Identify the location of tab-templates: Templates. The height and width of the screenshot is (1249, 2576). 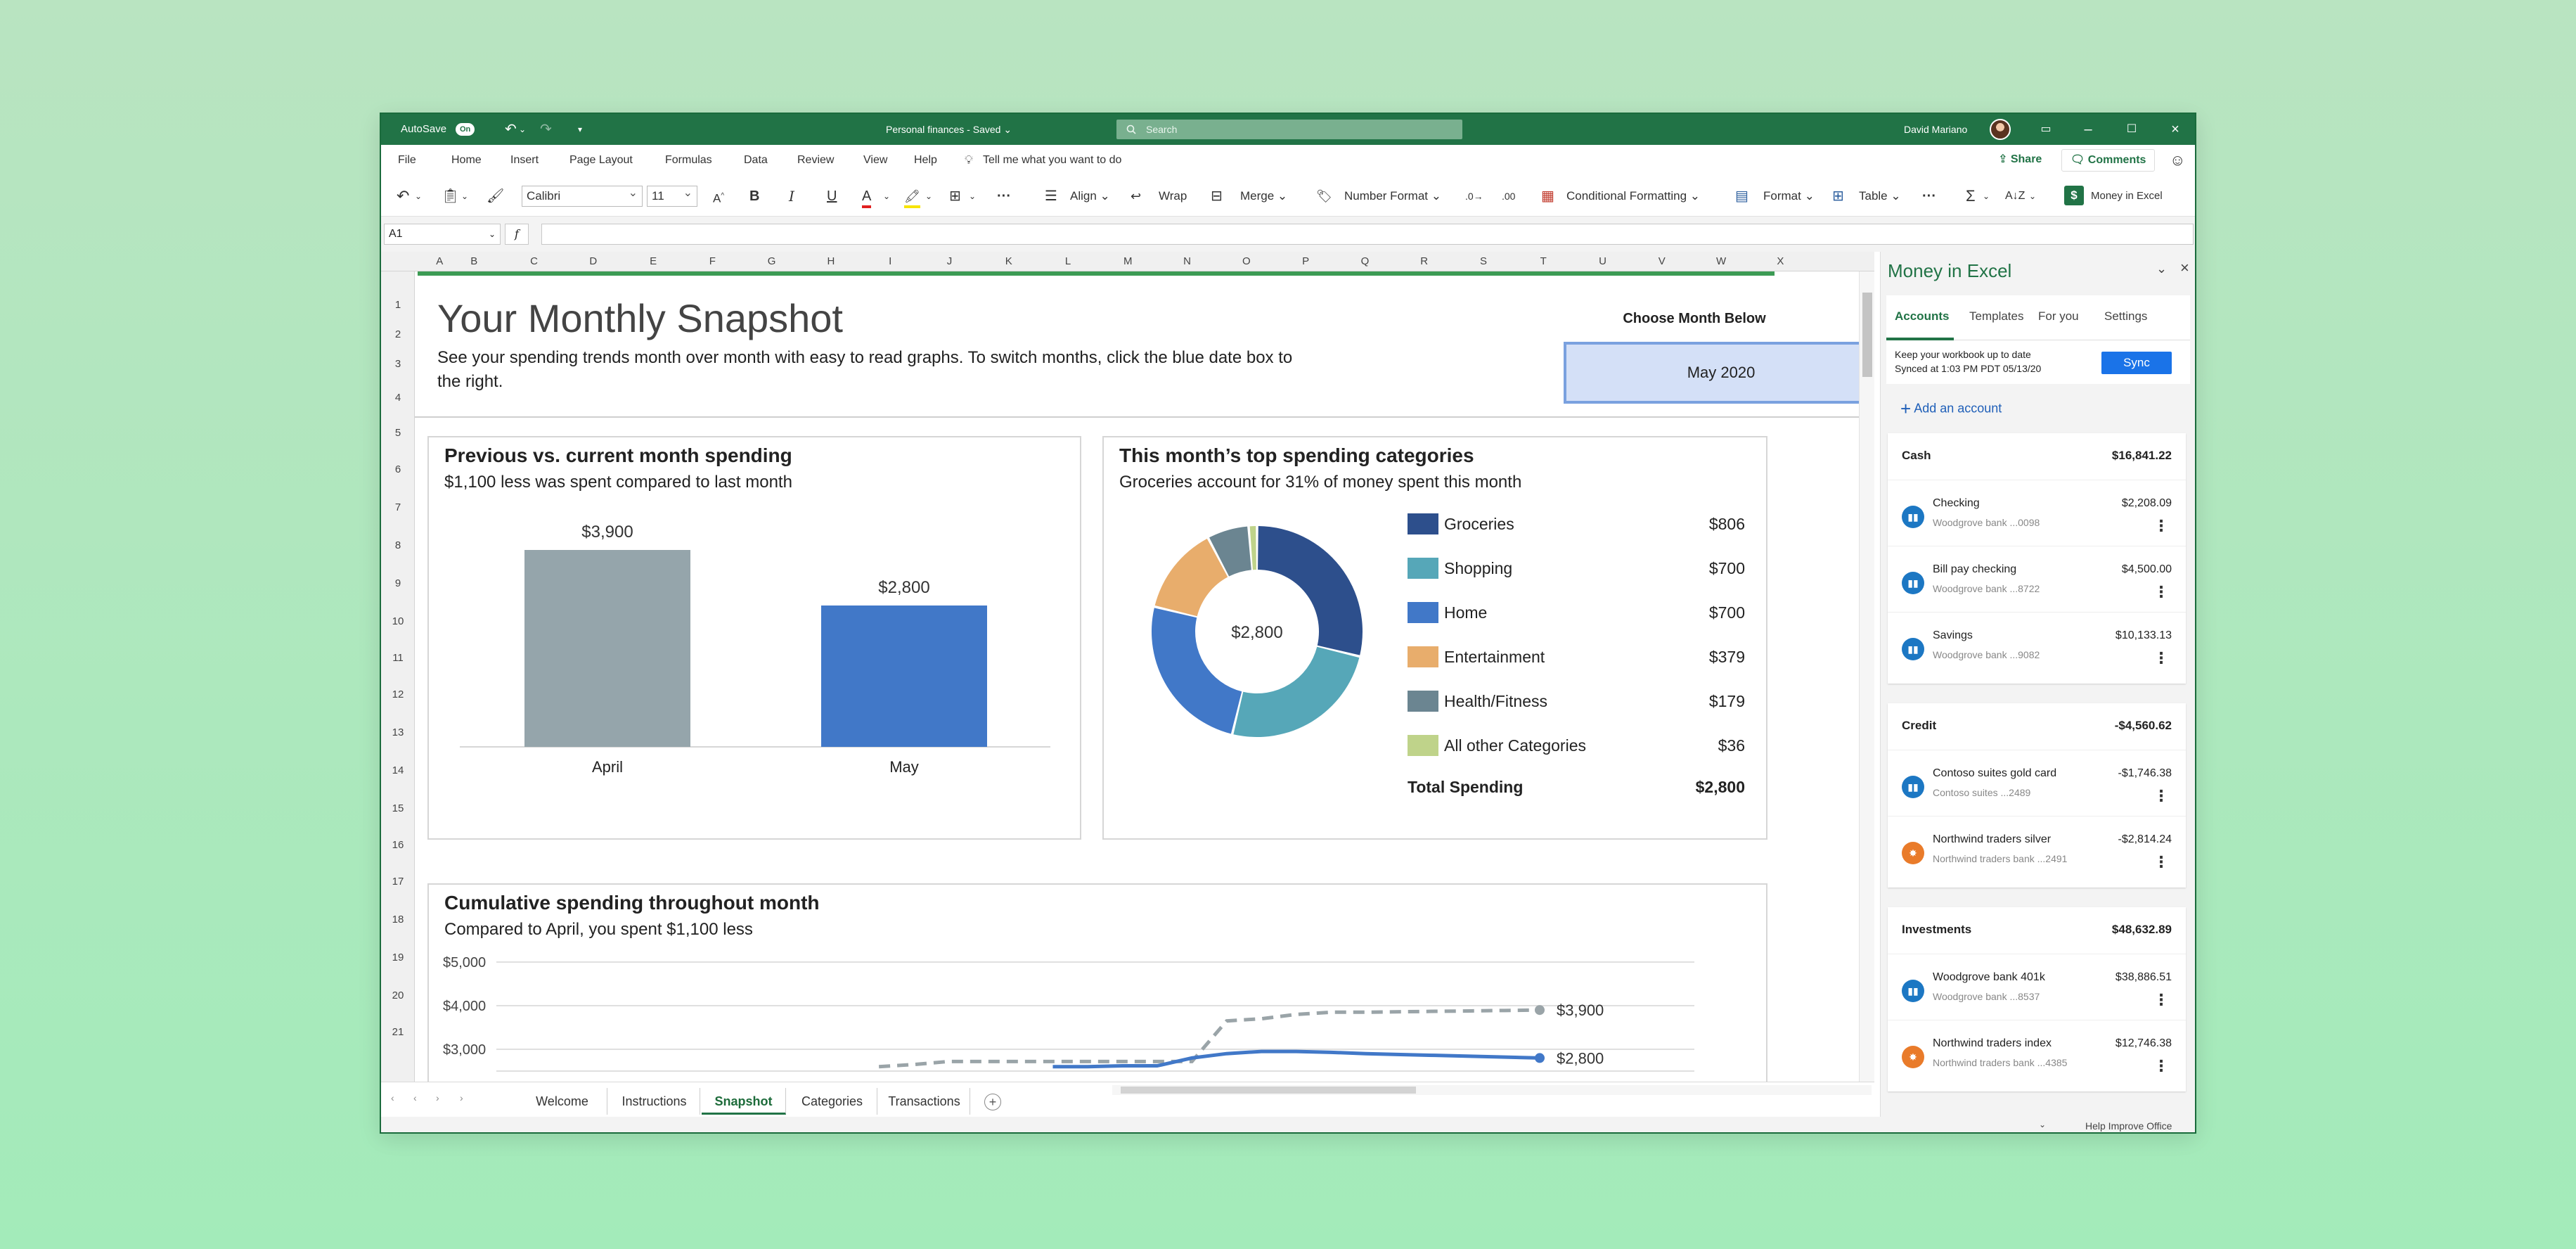
(1996, 316).